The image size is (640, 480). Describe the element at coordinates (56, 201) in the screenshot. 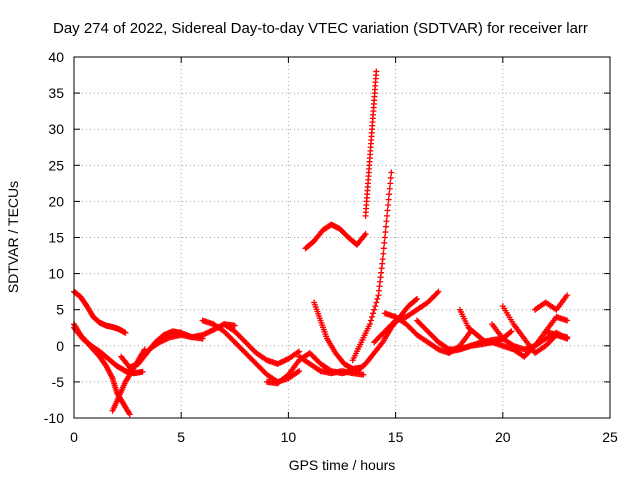

I see `y-tick-label: 20` at that location.